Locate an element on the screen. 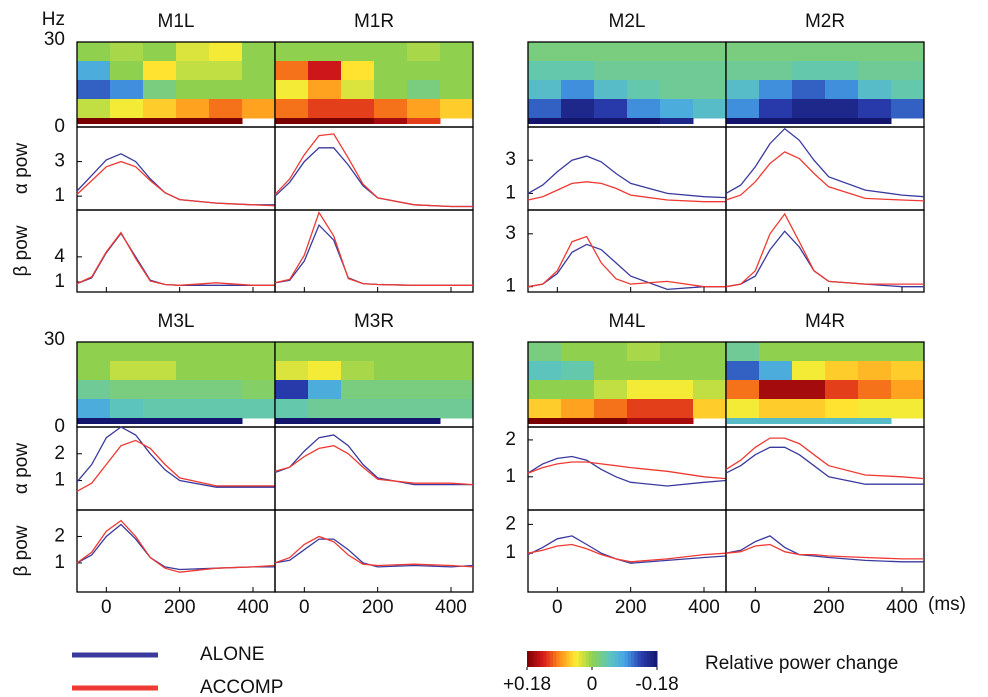 The height and width of the screenshot is (697, 988). y-axis-label: α pow is located at coordinates (21, 468).